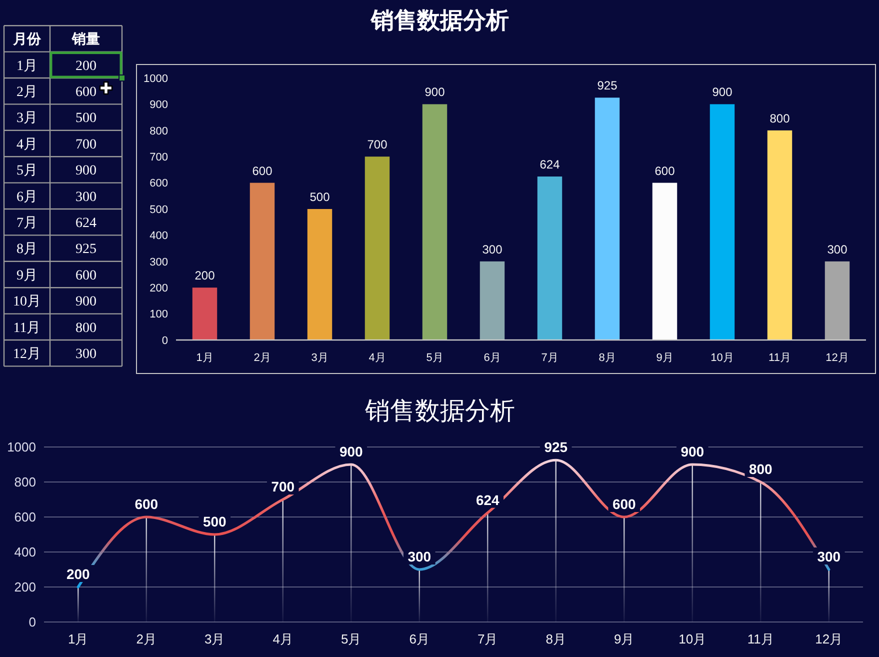 The width and height of the screenshot is (879, 657). What do you see at coordinates (27, 302) in the screenshot?
I see `y-tick-label: 10月` at bounding box center [27, 302].